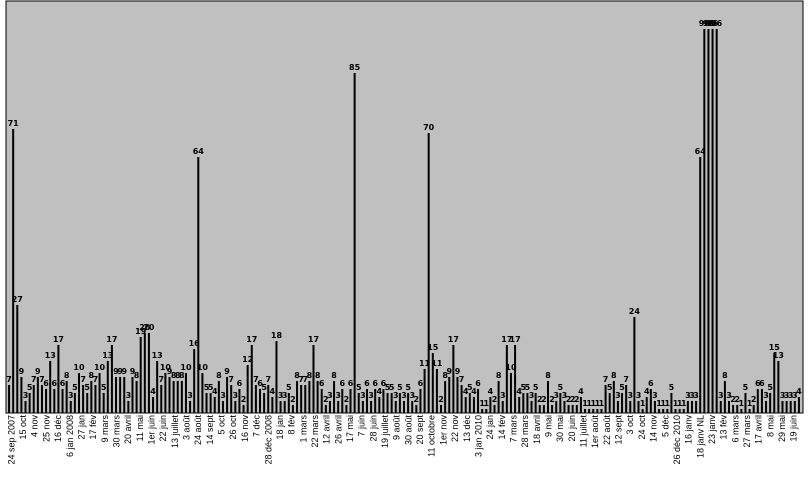 This screenshot has width=810, height=493. What do you see at coordinates (199, 151) in the screenshot?
I see `bar-value-label: 64` at bounding box center [199, 151].